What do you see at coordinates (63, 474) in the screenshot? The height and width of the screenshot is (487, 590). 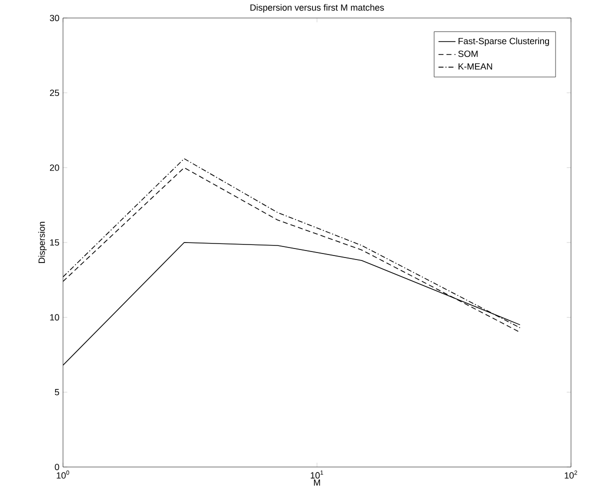 I see `x-tick-label: 10$^{0}$` at bounding box center [63, 474].